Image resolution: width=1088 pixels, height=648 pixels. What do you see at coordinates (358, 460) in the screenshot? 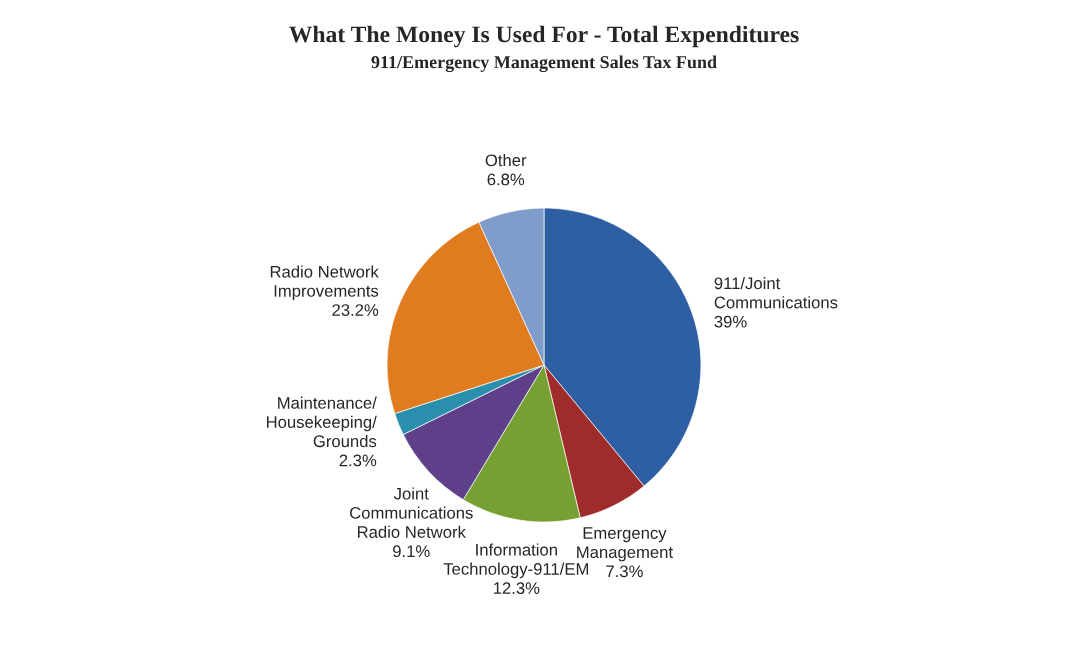
I see `data-label: 2.3%` at bounding box center [358, 460].